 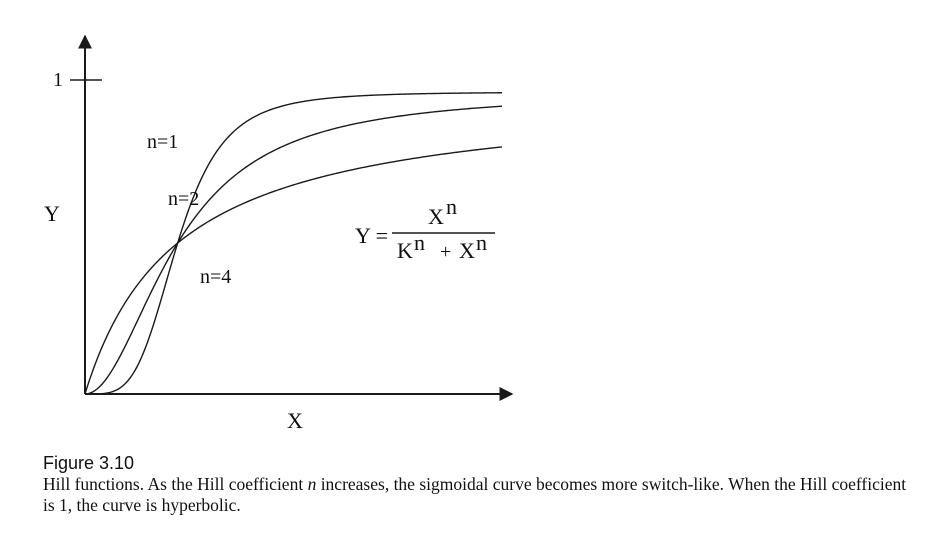 What do you see at coordinates (481, 242) in the screenshot?
I see `equation-denominator-x-exponent: n` at bounding box center [481, 242].